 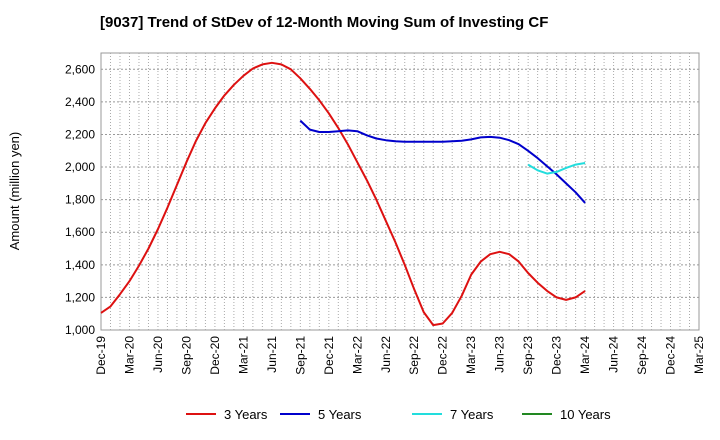 I want to click on x-tick-label: Dec-20, so click(x=215, y=355).